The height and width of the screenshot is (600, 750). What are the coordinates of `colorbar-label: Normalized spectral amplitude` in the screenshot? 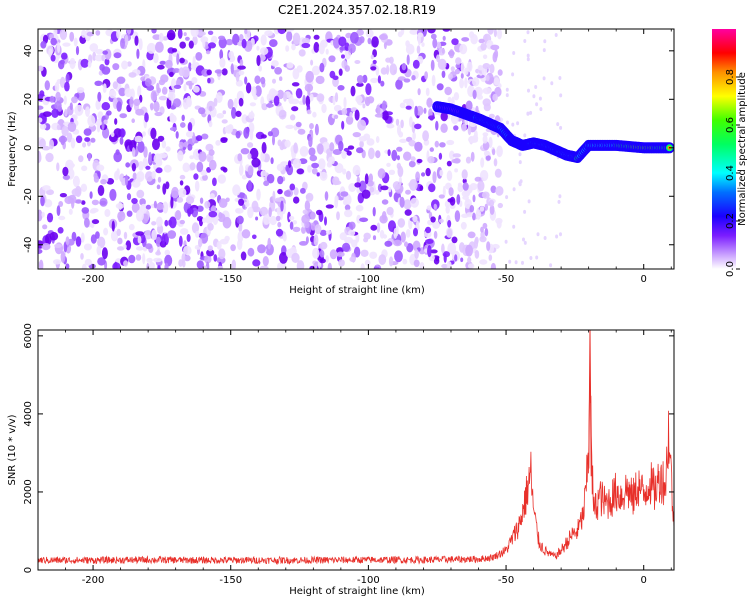 It's located at (742, 149).